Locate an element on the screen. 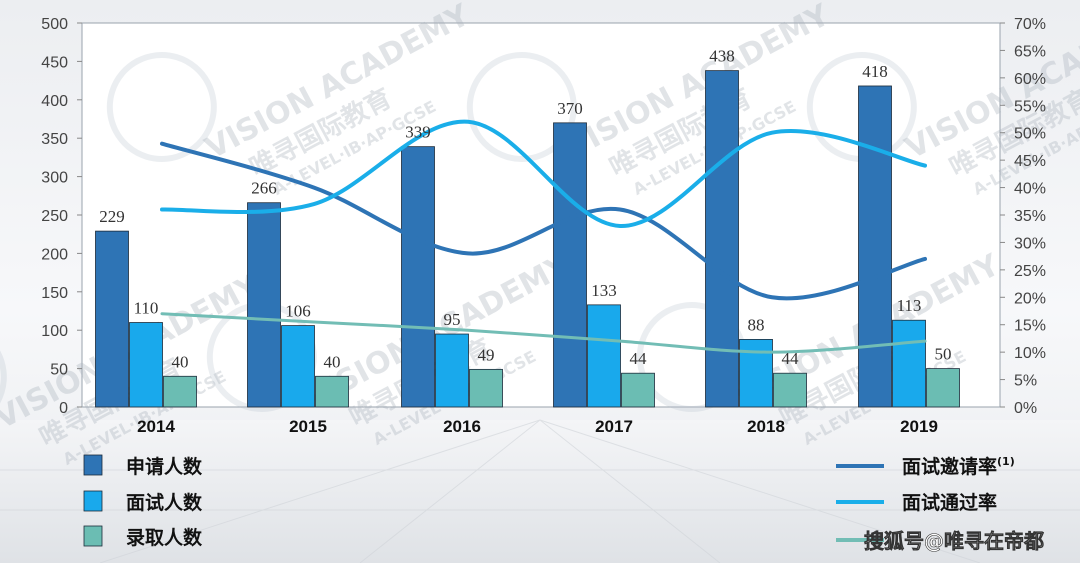 The width and height of the screenshot is (1080, 563). bar-data-label: 229 is located at coordinates (112, 216).